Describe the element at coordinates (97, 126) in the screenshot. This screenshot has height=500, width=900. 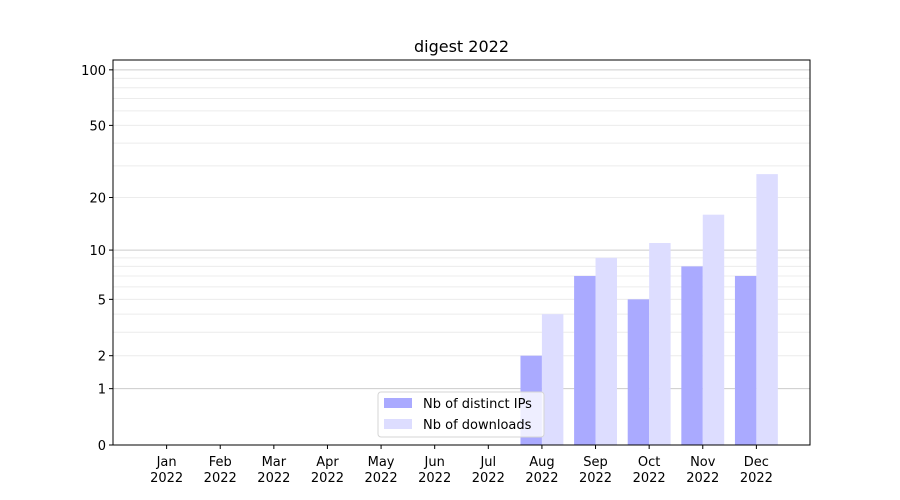
I see `y-tick-label: 50` at that location.